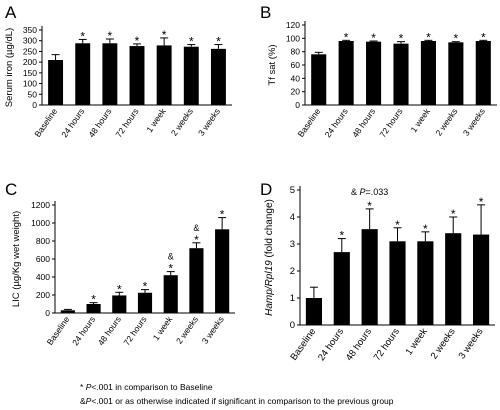 The image size is (500, 410). Describe the element at coordinates (272, 64) in the screenshot. I see `y-axis-title: Tf sat (%)` at that location.